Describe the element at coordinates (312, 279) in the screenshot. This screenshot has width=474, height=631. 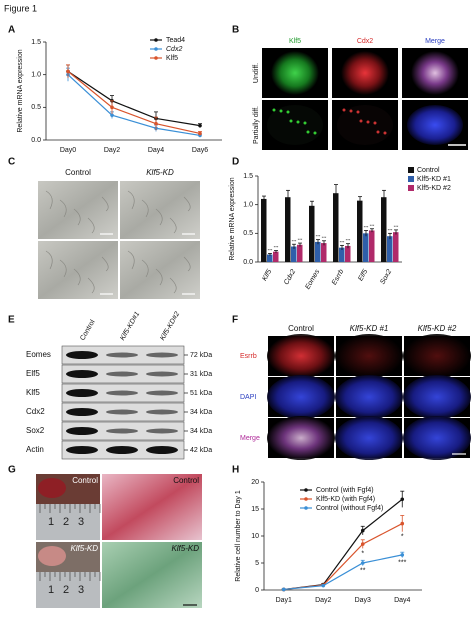
I see `x-tick-label: Eomes` at that location.